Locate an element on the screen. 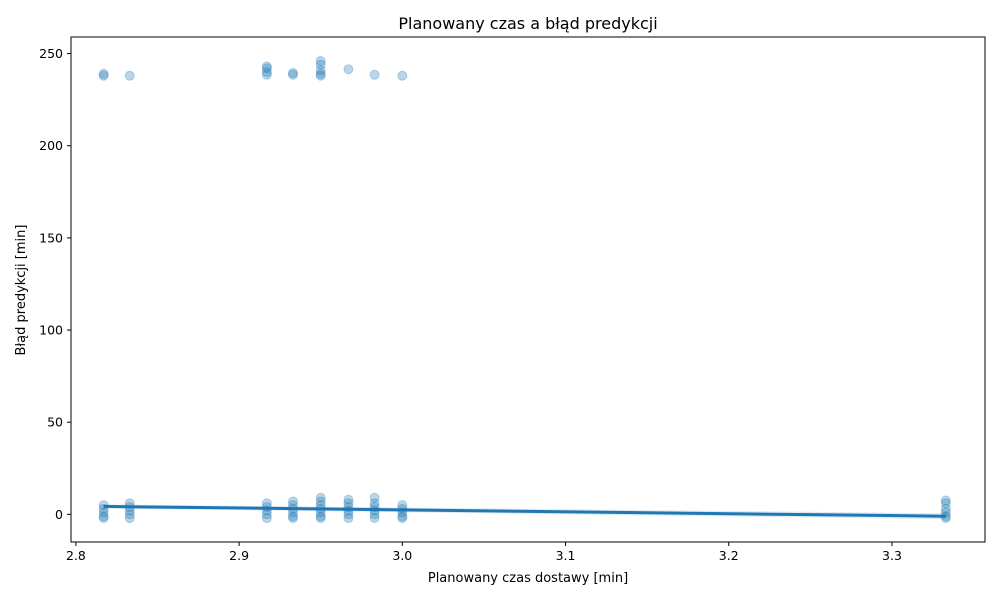  y-tick-label: 0 is located at coordinates (59, 514).